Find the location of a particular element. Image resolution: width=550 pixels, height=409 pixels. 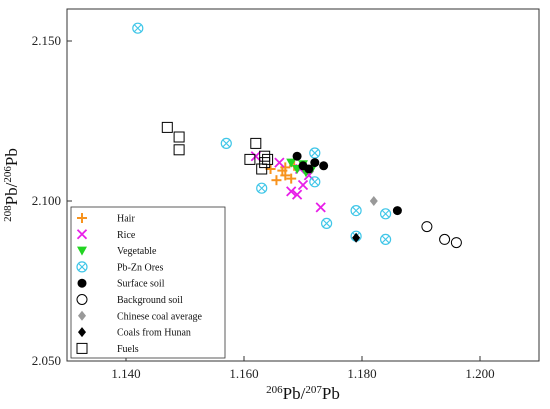

legend-label: Background soil is located at coordinates (150, 300).